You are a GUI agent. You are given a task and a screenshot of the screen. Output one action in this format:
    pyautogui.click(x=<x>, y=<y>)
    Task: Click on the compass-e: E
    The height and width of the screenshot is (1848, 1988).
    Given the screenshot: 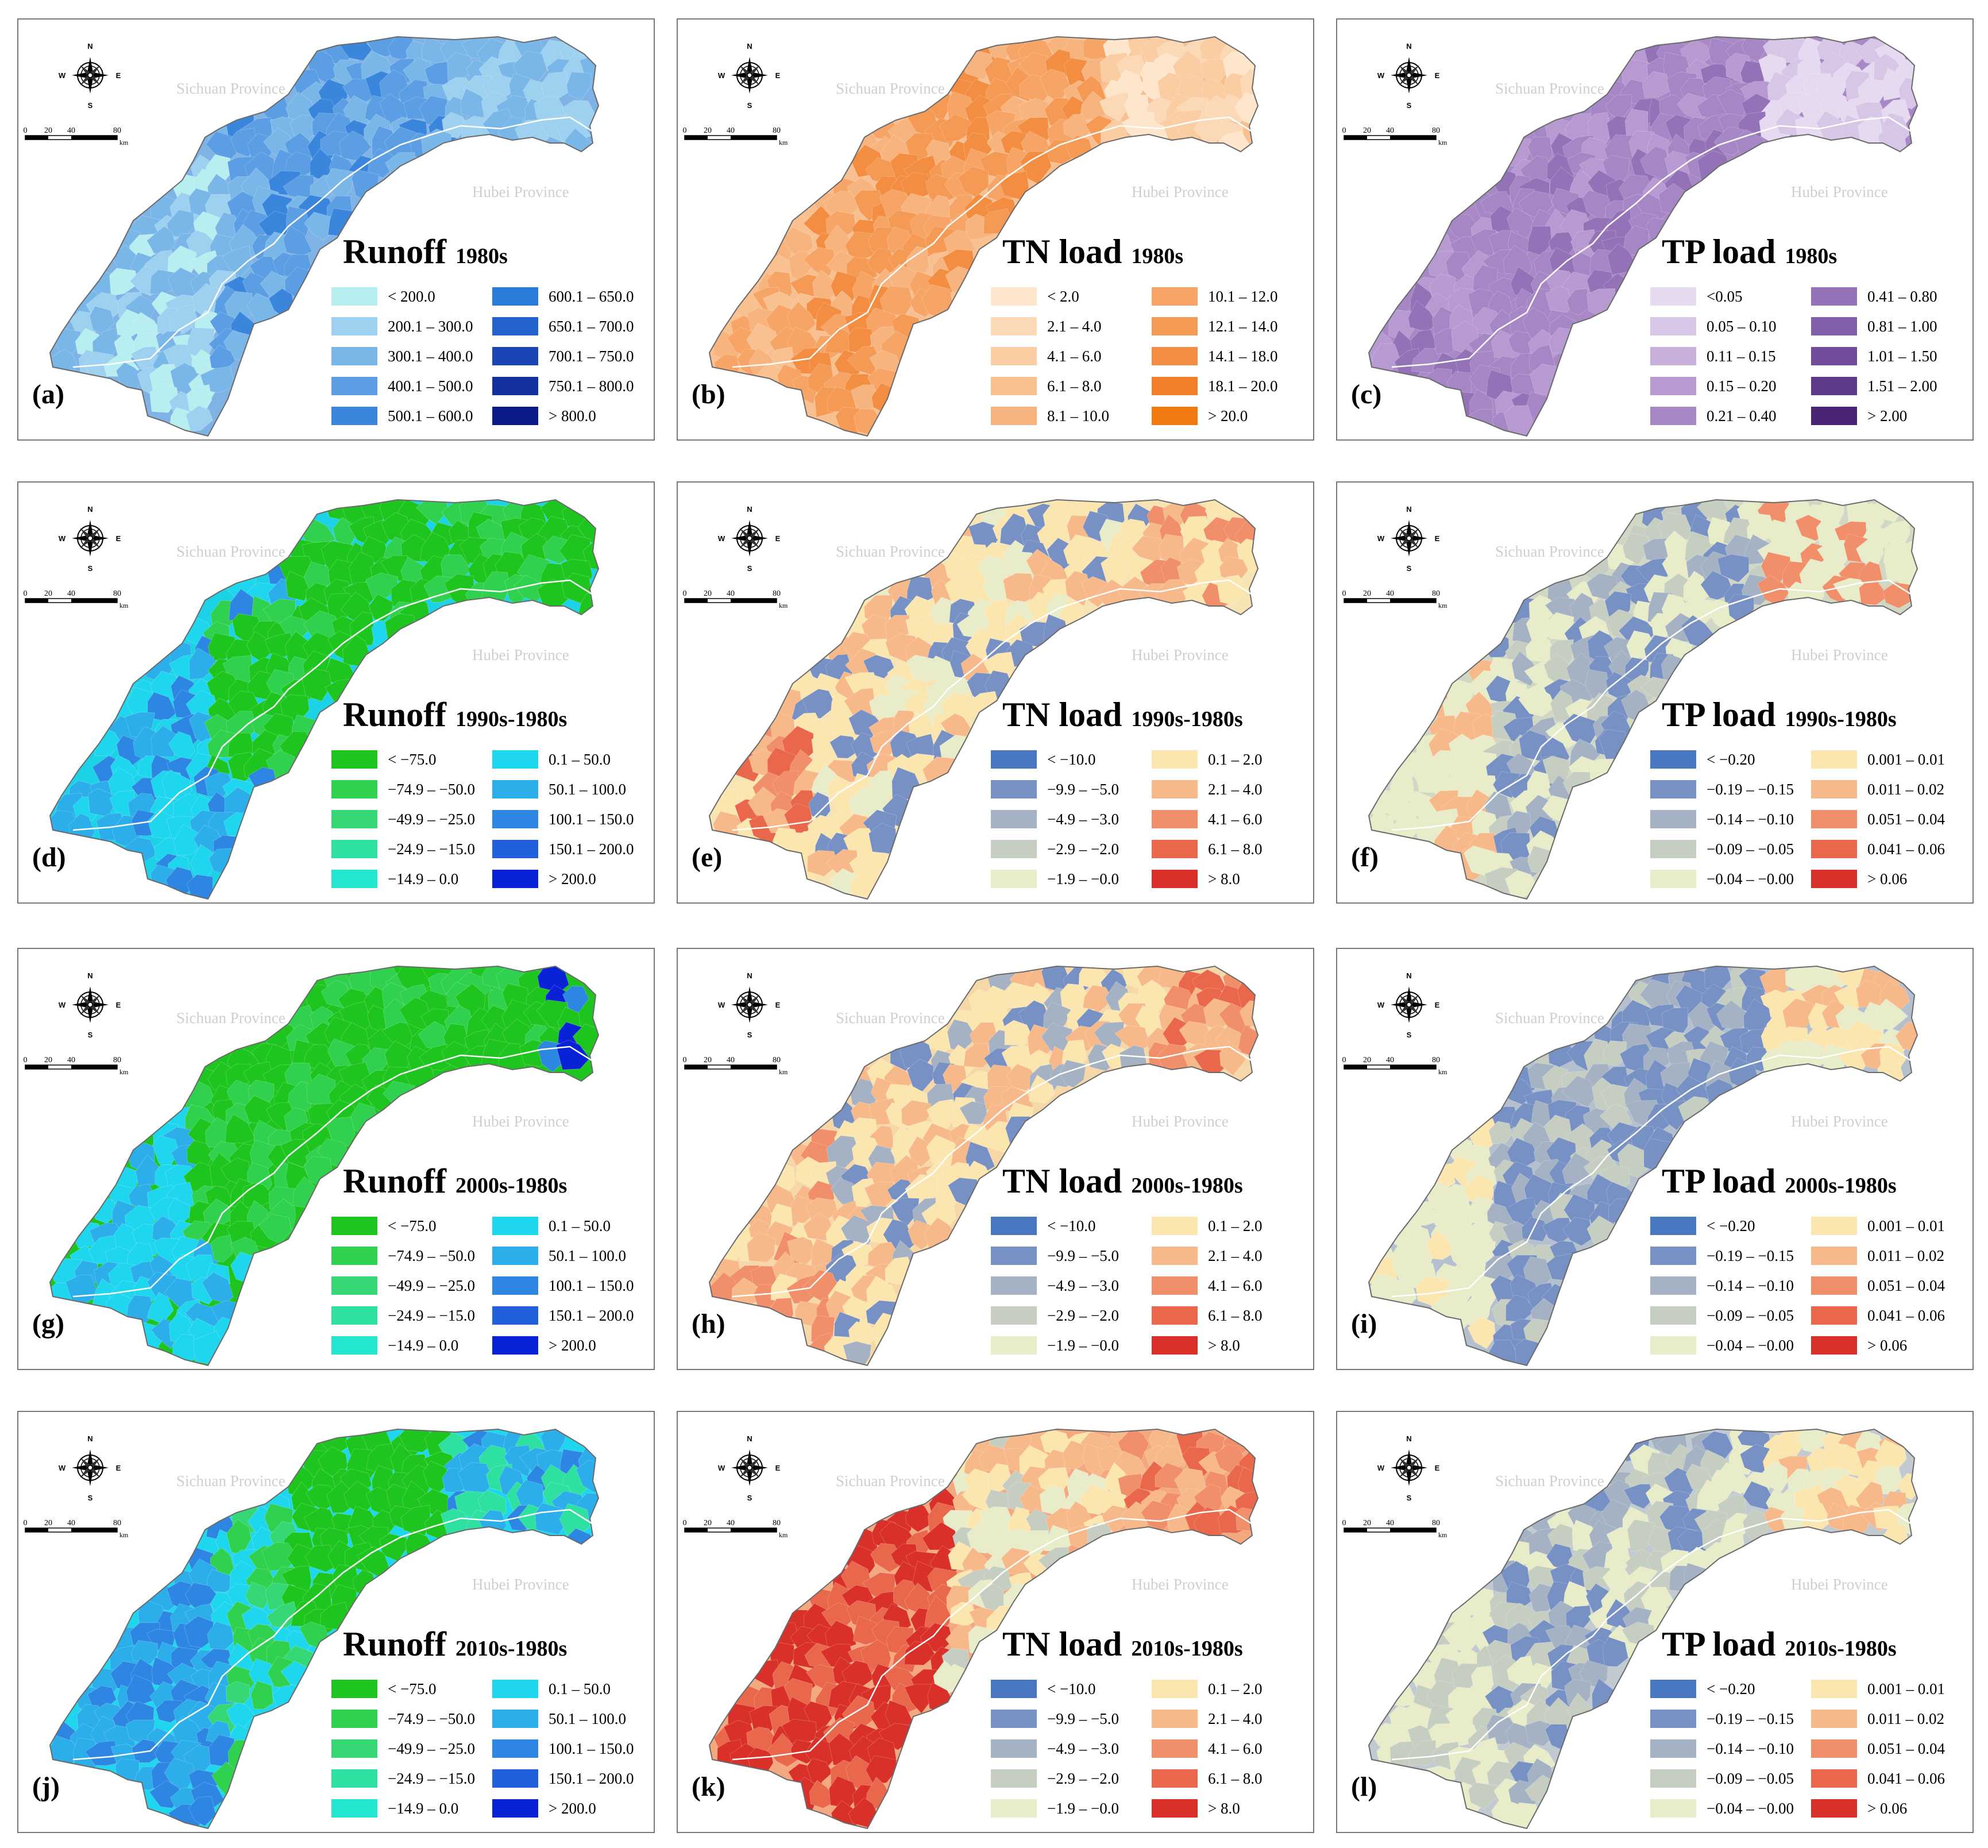 What is the action you would take?
    pyautogui.click(x=1438, y=1468)
    